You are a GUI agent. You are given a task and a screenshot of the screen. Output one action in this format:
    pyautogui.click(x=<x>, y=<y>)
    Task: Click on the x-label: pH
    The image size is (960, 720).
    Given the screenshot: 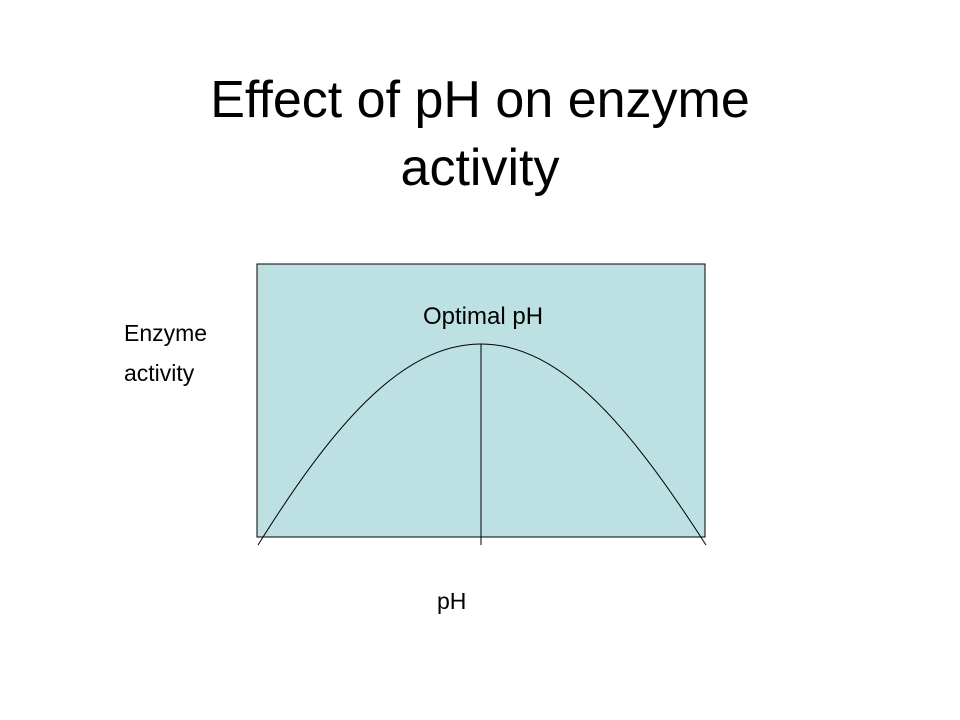 What is the action you would take?
    pyautogui.click(x=452, y=601)
    